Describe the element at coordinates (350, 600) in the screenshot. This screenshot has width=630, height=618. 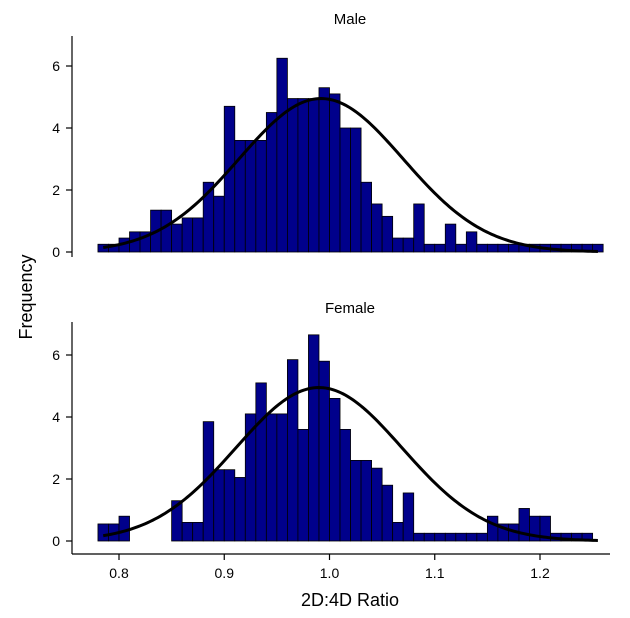
I see `x-axis-title: 2D:4D Ratio` at that location.